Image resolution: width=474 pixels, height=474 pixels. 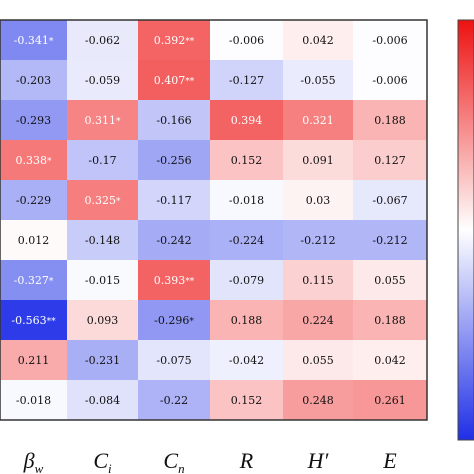 I want to click on cell-value-label: -0.327*, so click(x=34, y=280).